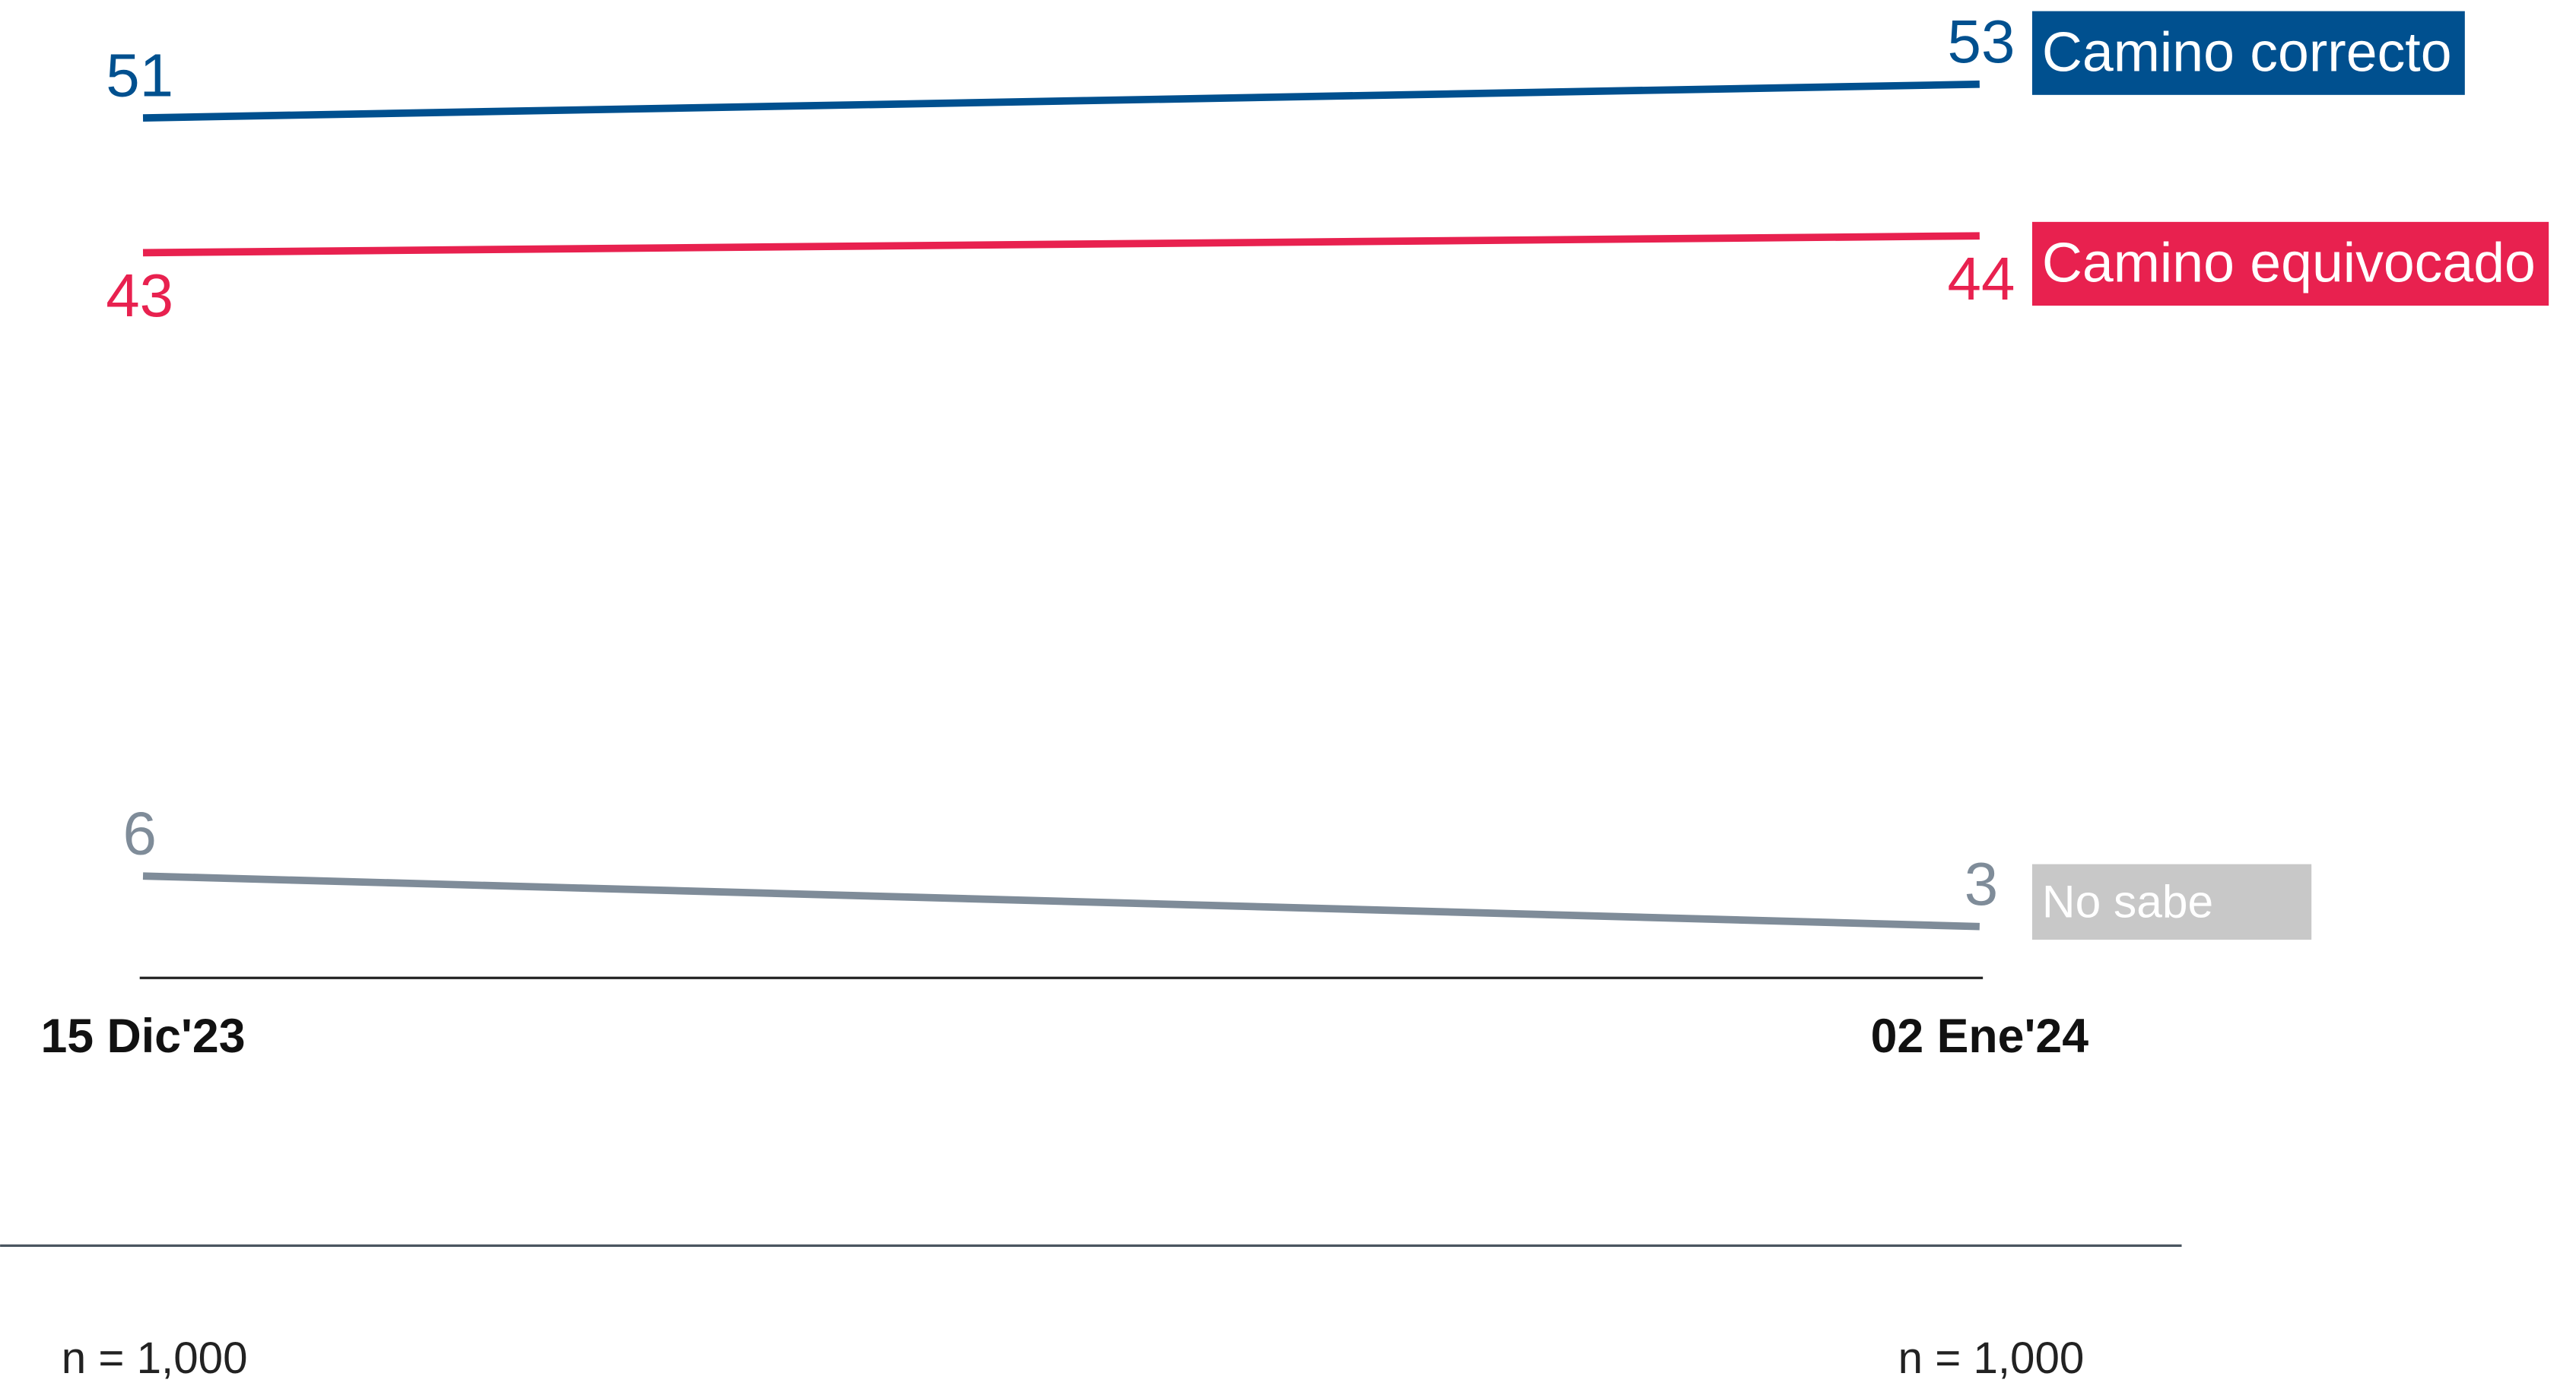 This screenshot has width=2576, height=1386. I want to click on legend-item: Camino equivocado, so click(2290, 263).